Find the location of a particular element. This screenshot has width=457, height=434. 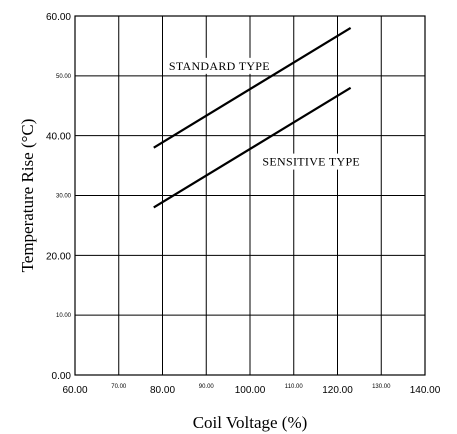

series-label-1: STANDARD TYPE is located at coordinates (219, 66).